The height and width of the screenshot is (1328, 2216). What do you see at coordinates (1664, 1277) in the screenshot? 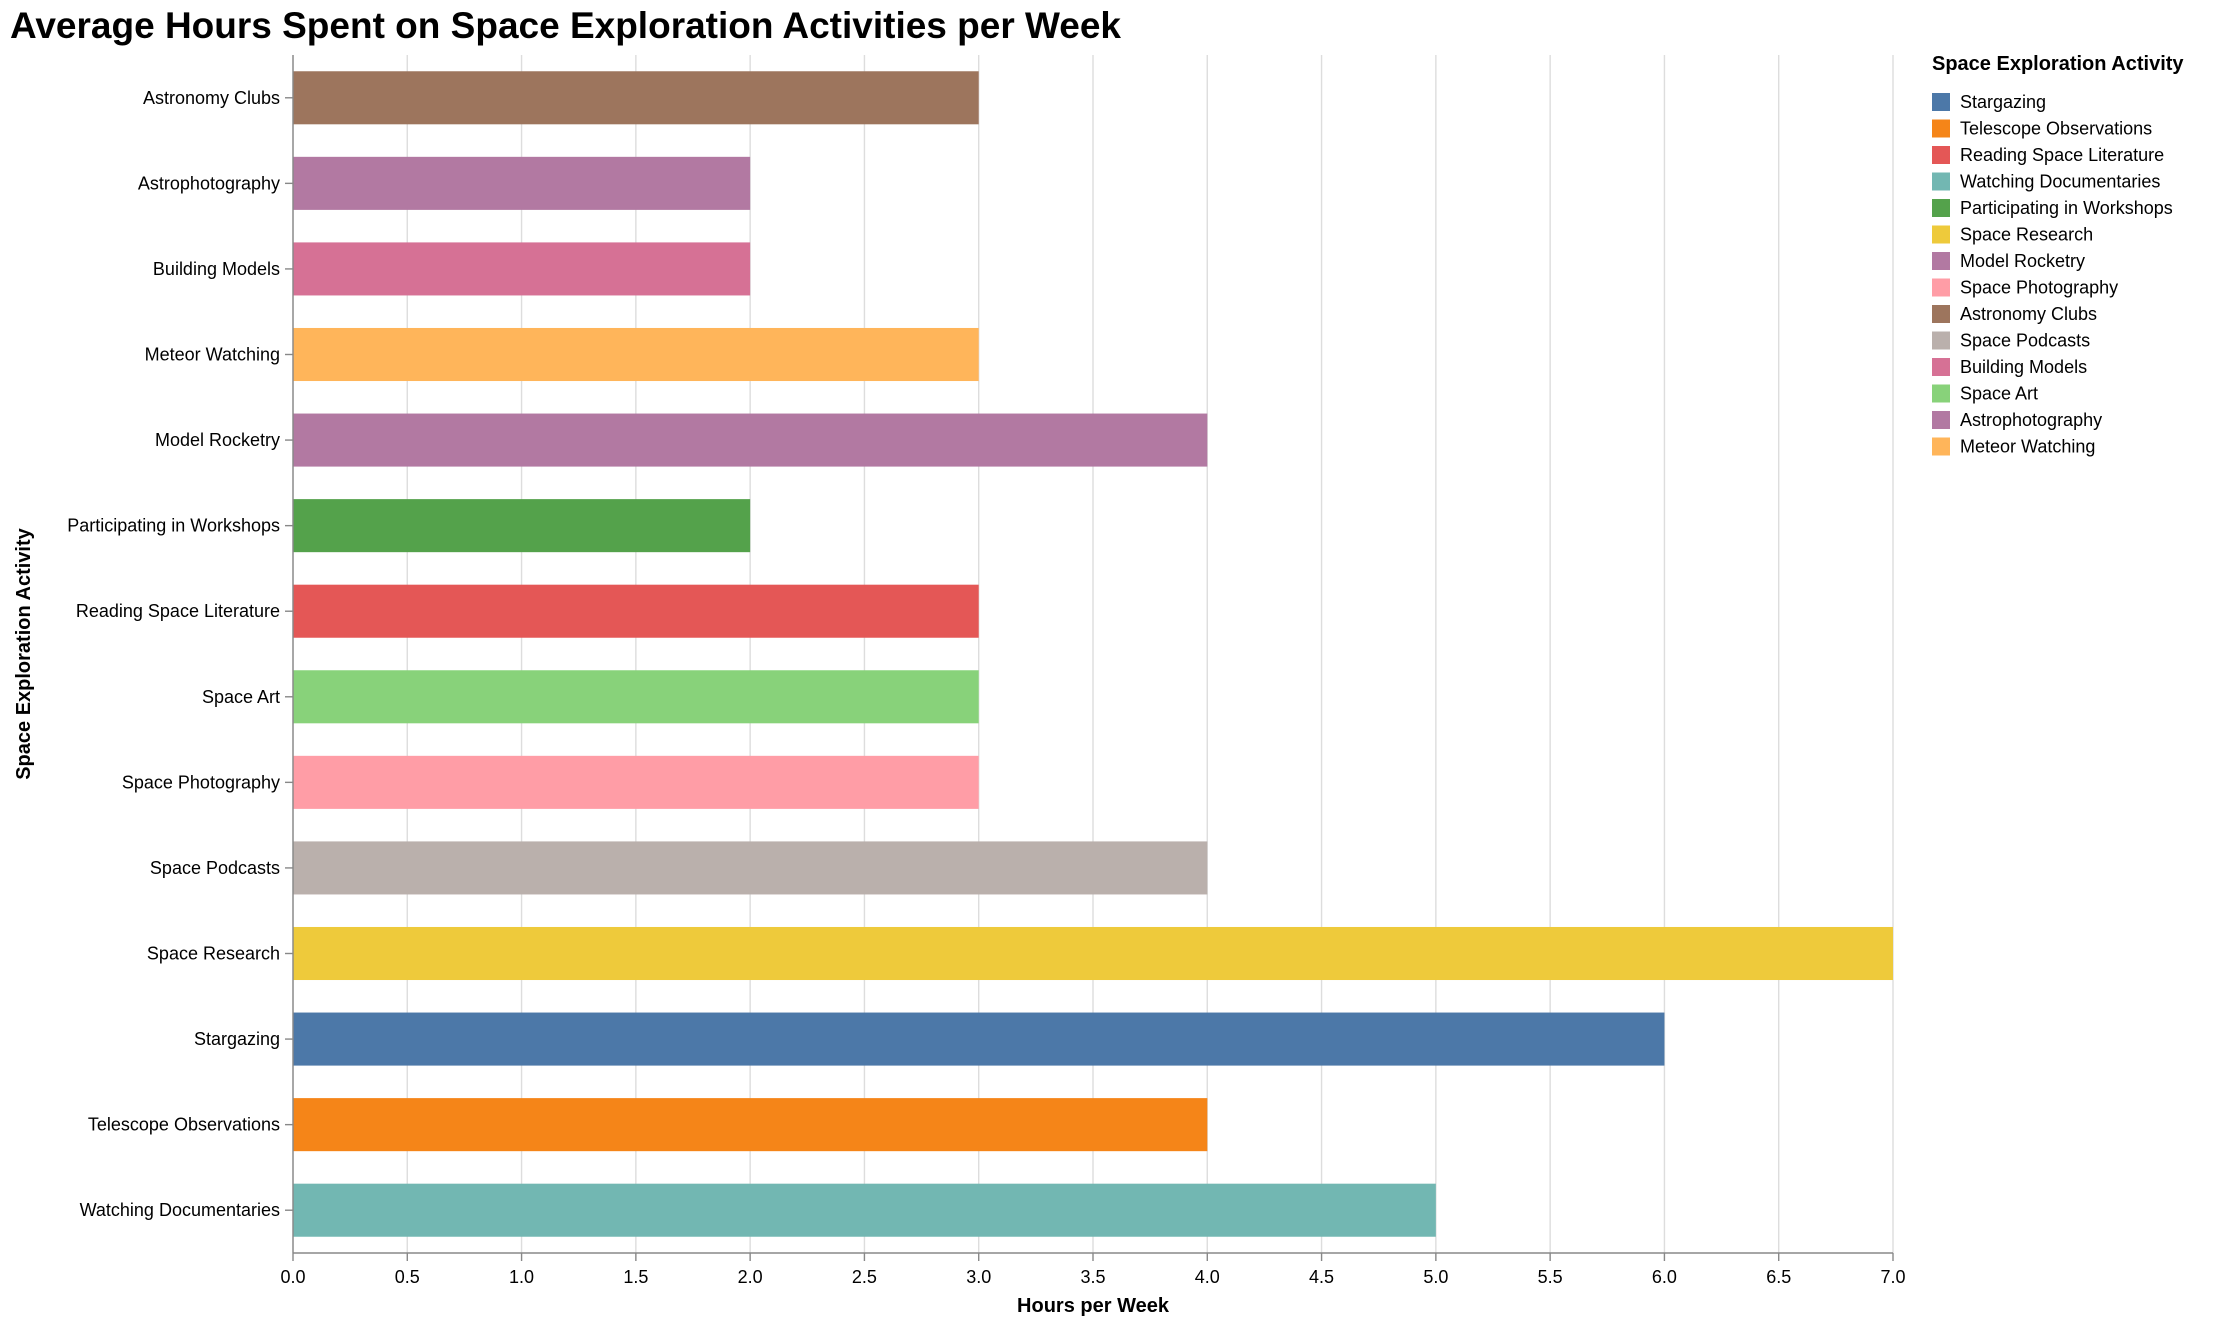
I see `x-tick-label: 6.0` at bounding box center [1664, 1277].